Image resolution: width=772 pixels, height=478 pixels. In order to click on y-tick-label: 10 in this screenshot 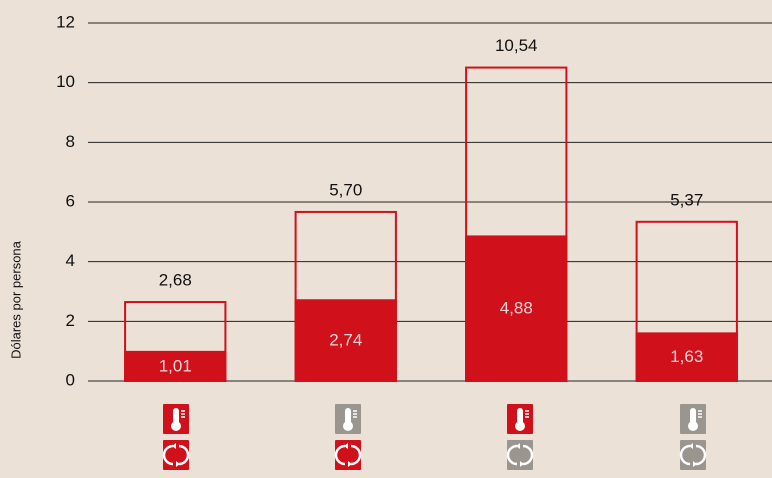, I will do `click(65, 81)`.